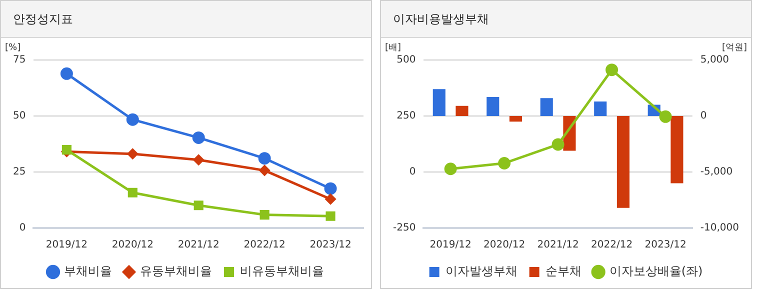 The height and width of the screenshot is (291, 760). Describe the element at coordinates (566, 19) in the screenshot. I see `chart-title: 이자비용발생부채` at that location.